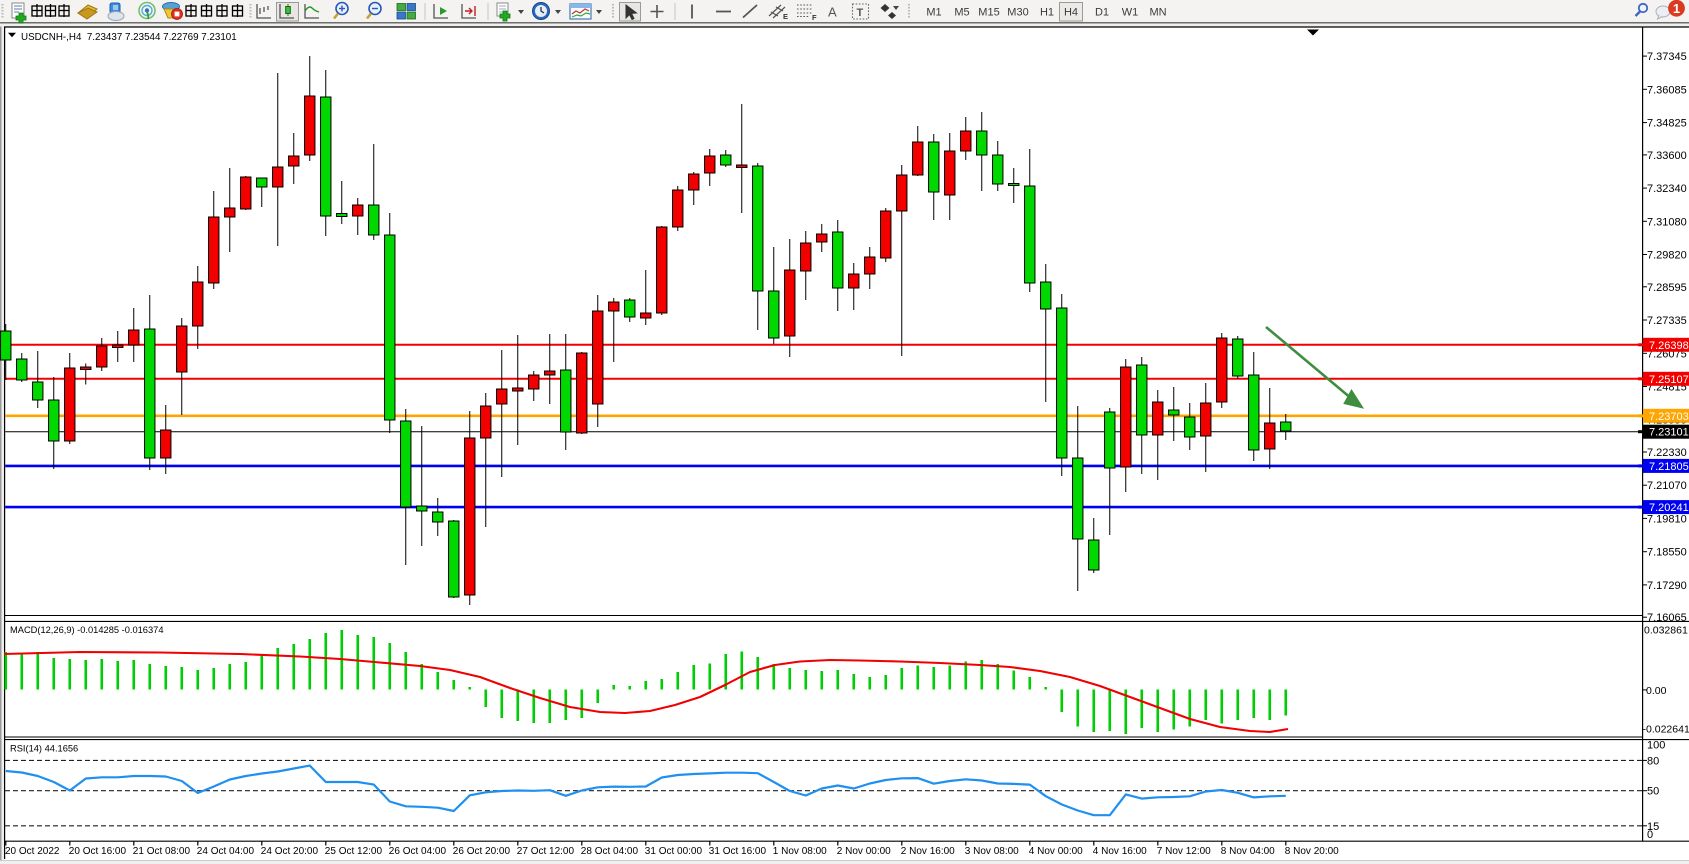 Image resolution: width=1689 pixels, height=864 pixels. What do you see at coordinates (1017, 13) in the screenshot?
I see `svg-text: M30` at bounding box center [1017, 13].